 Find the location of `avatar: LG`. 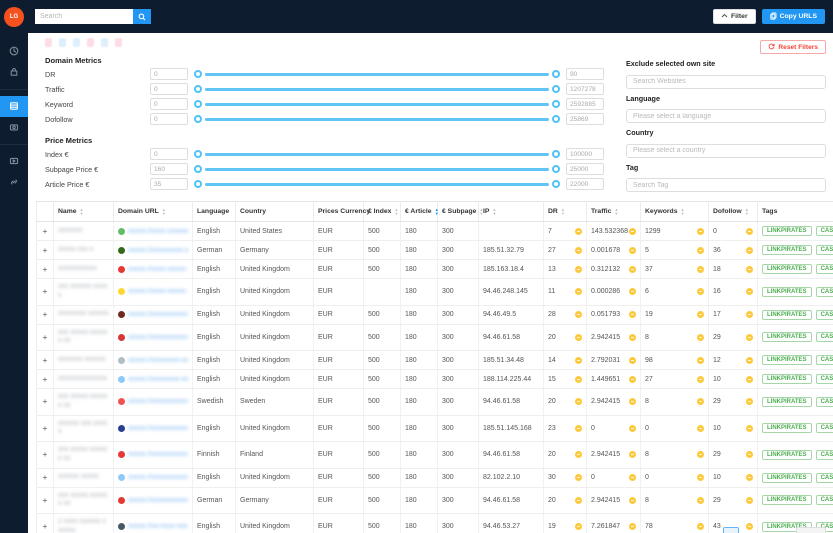

avatar: LG is located at coordinates (14, 17).